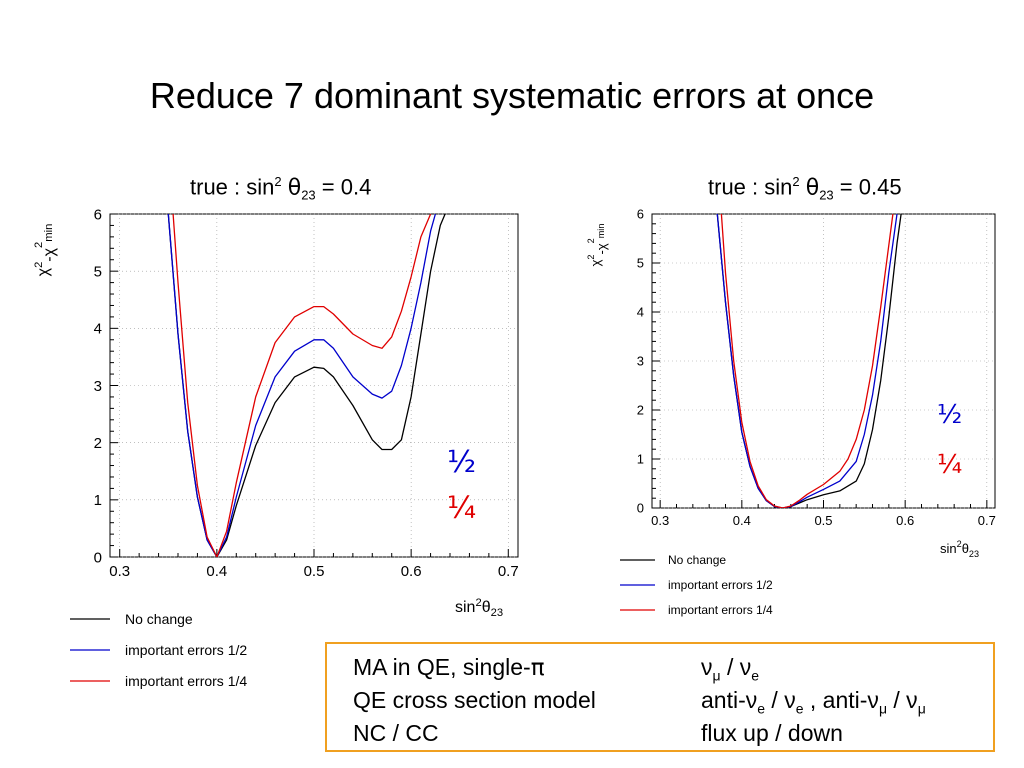  I want to click on box-row-1-left-text: MA in QE, single-, so click(442, 667).